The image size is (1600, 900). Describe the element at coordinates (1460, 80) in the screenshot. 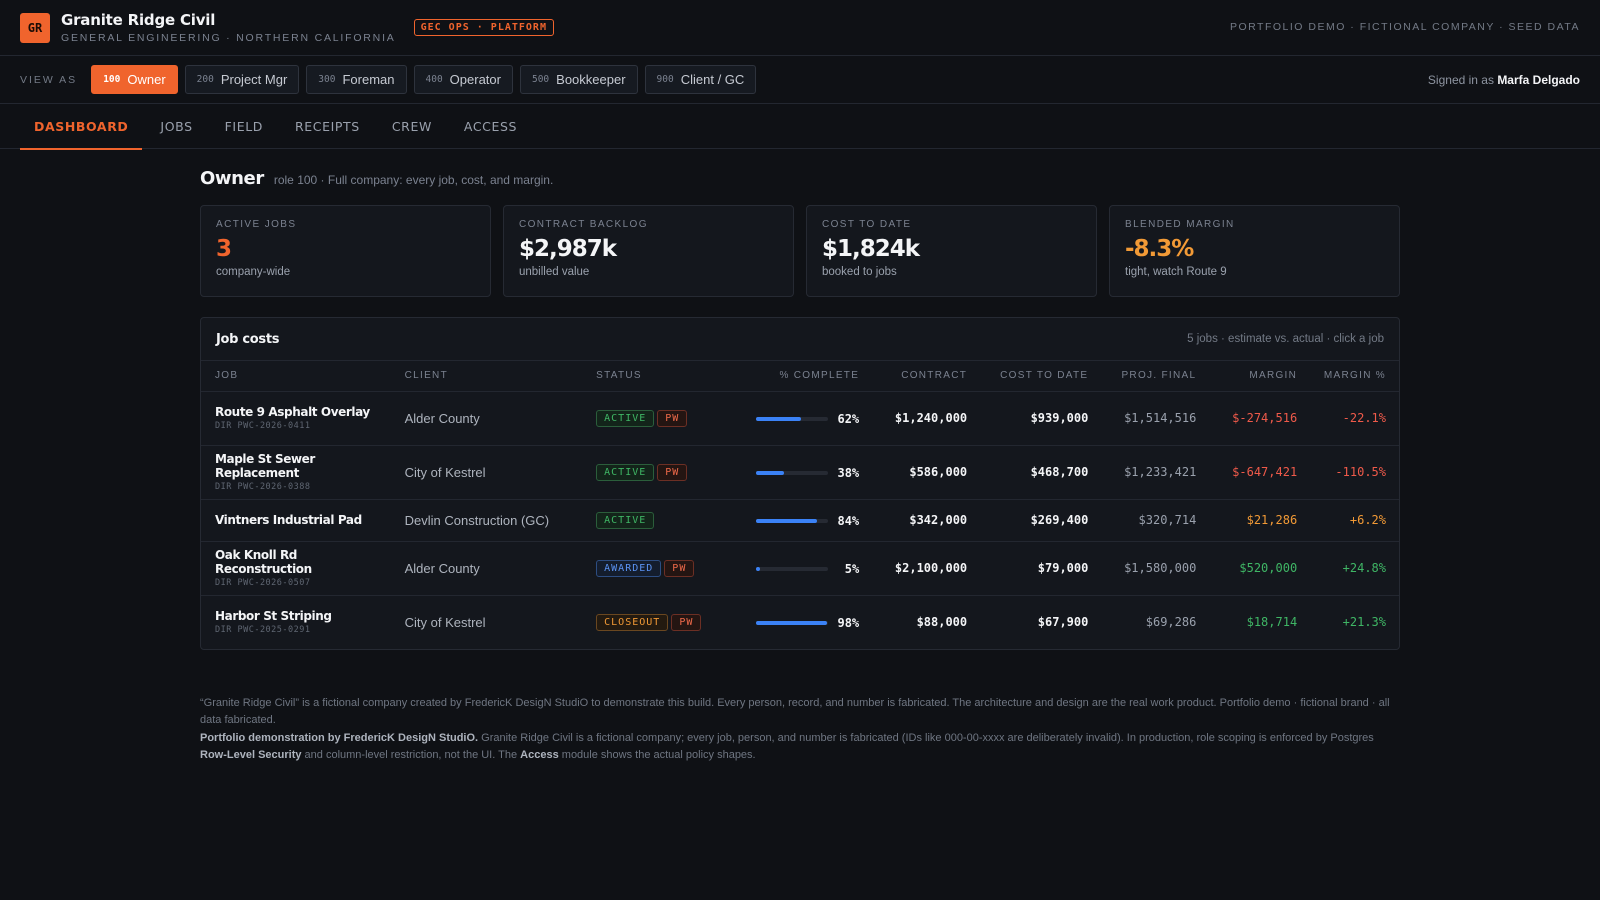

I see `signed-in-prefix: Signed in as` at that location.